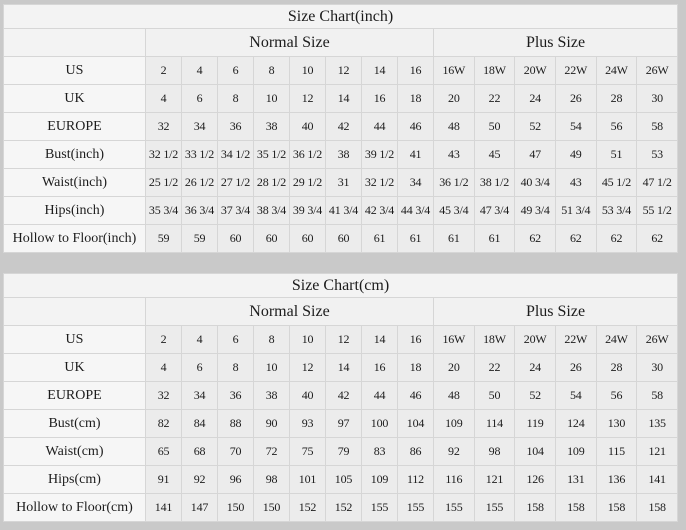  What do you see at coordinates (657, 423) in the screenshot?
I see `size-value-cell: 135` at bounding box center [657, 423].